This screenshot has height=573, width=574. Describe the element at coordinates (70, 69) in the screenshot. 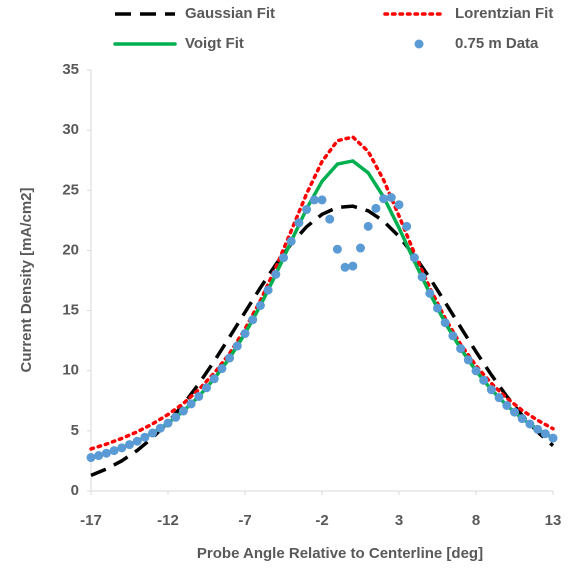

I see `y-tick-label: 35` at that location.